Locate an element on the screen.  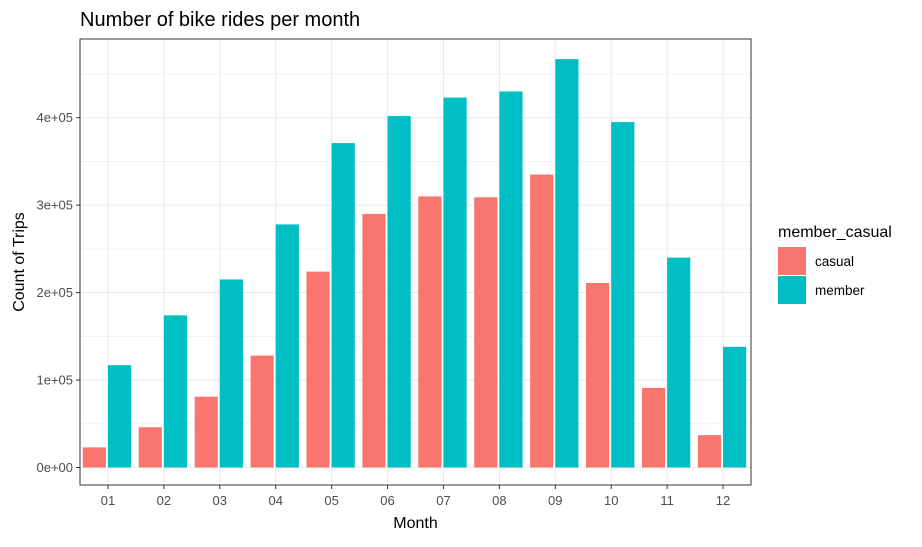
legend-title: member_casual is located at coordinates (835, 232).